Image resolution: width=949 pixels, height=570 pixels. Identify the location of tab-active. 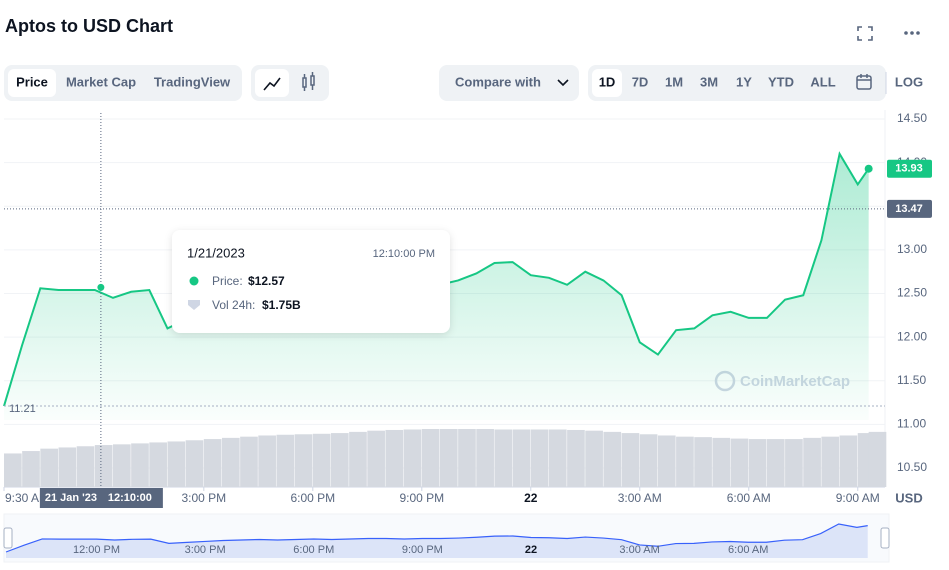
(32, 83).